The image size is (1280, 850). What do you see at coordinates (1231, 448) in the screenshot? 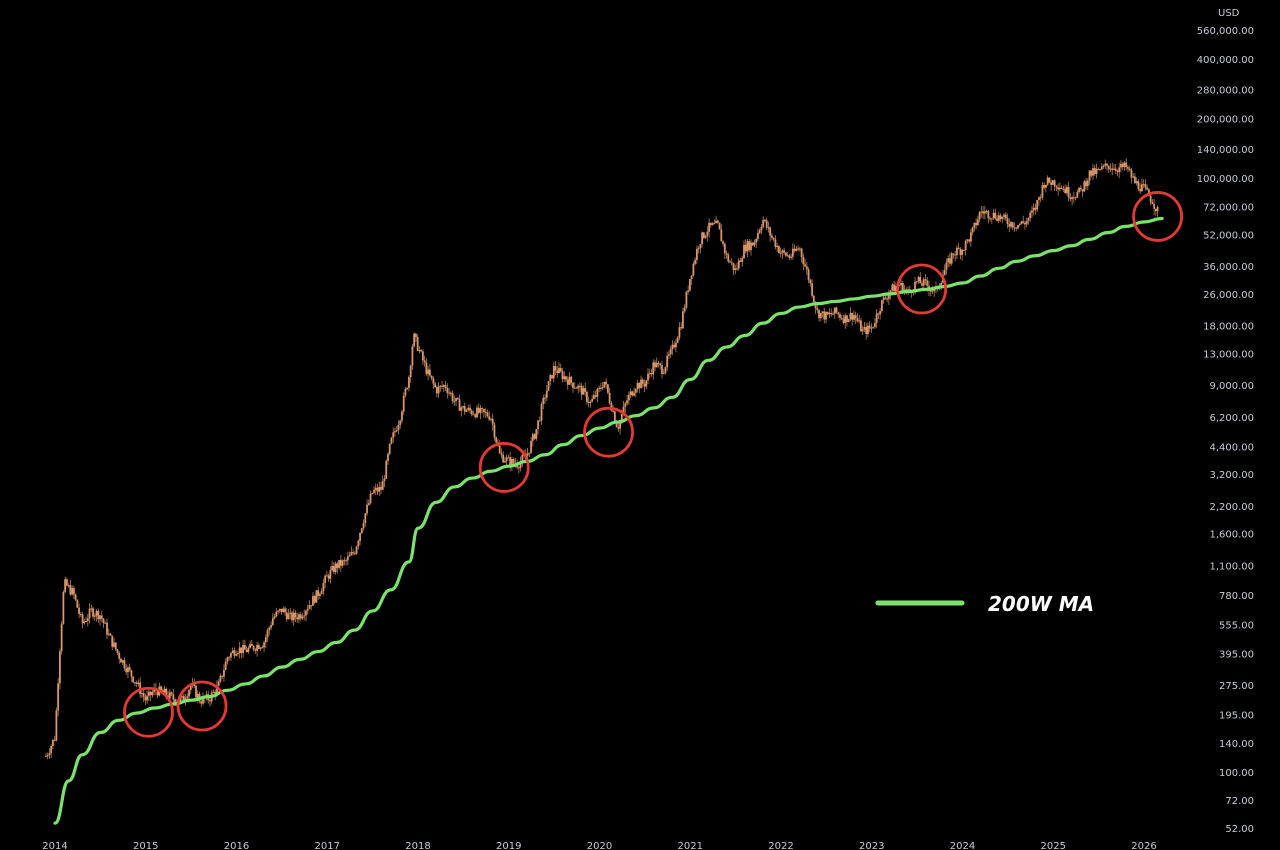
I see `y-tick-label: 4,400.00` at bounding box center [1231, 448].